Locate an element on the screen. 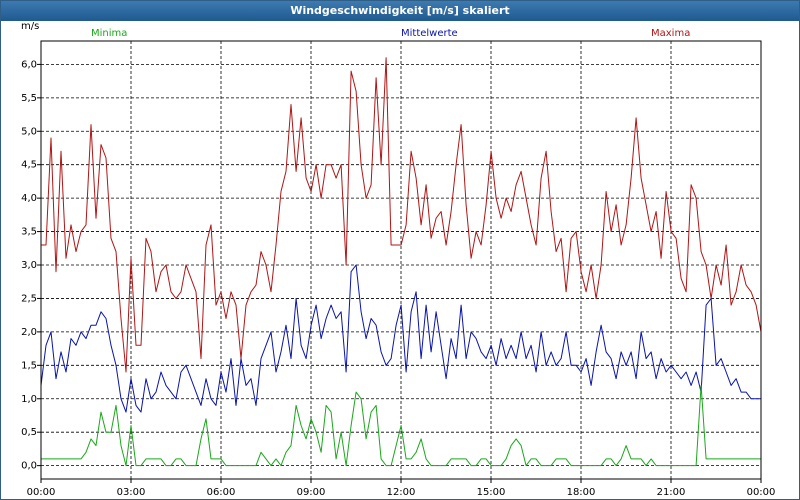 The image size is (800, 500). chart-title: Windgeschwindigkeit [m/s] skaliert is located at coordinates (400, 11).